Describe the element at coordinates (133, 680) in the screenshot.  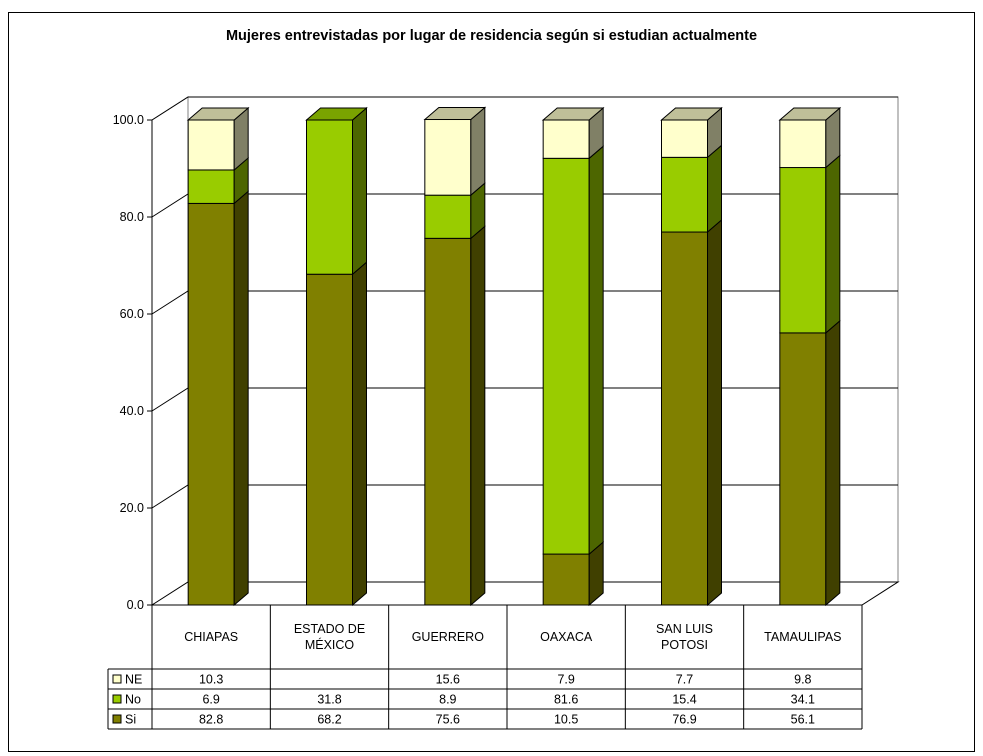
I see `legend-label-ne: NE` at that location.